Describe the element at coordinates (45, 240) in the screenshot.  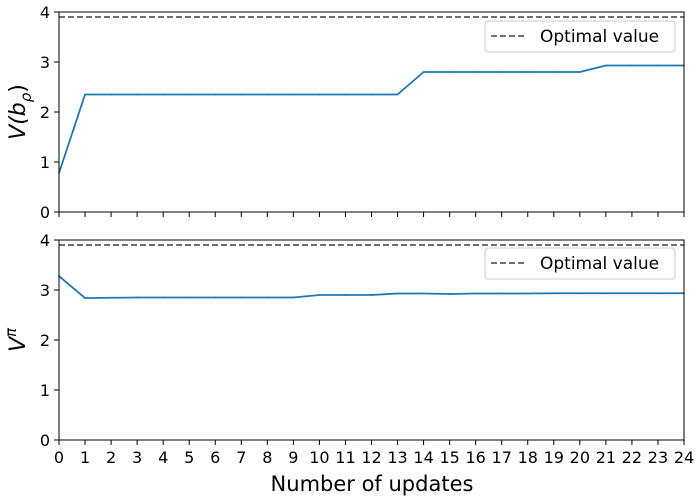
I see `bottom-y-tick-label-4: 4` at that location.